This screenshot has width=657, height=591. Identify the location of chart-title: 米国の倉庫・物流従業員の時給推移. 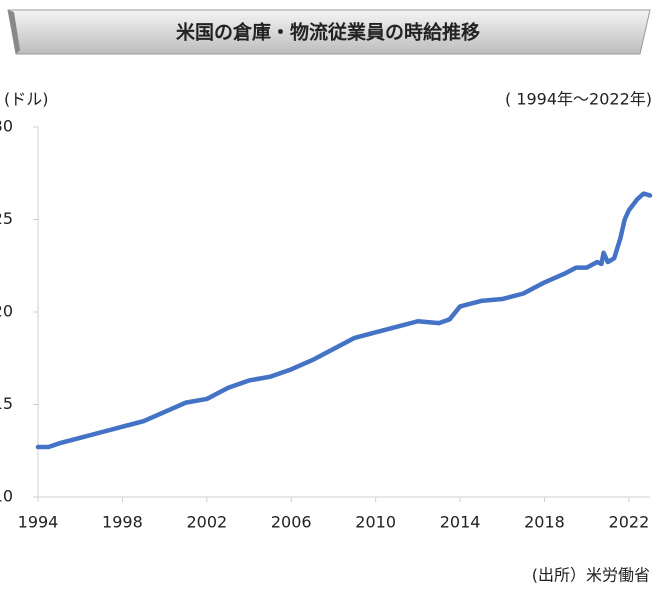
(328, 32).